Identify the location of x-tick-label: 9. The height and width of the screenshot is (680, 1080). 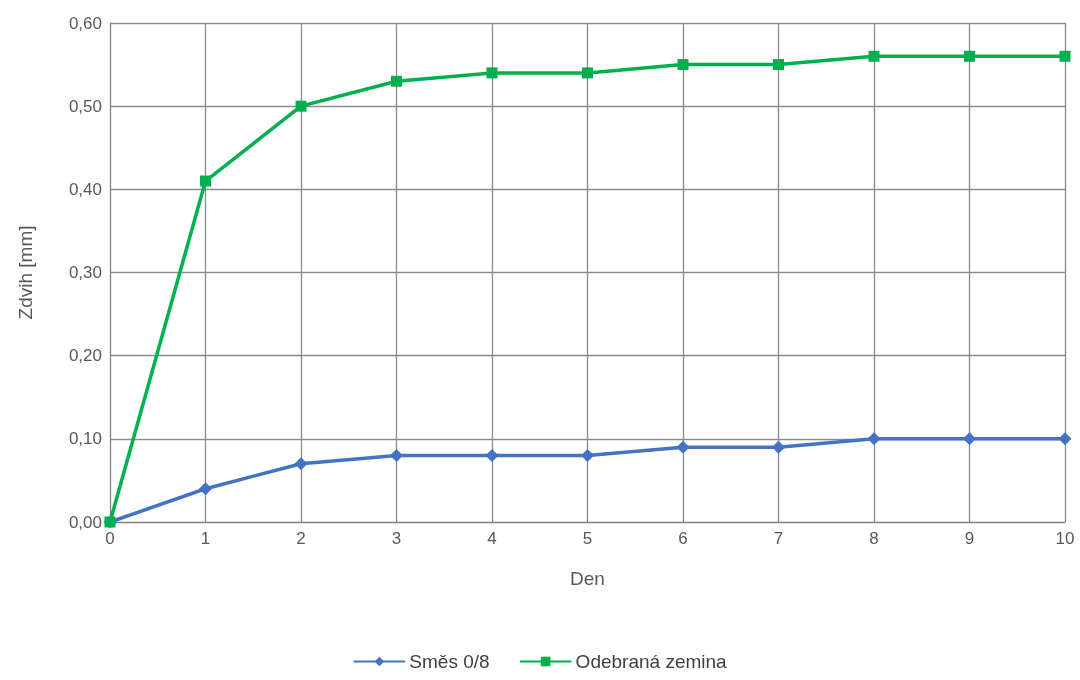
(969, 538).